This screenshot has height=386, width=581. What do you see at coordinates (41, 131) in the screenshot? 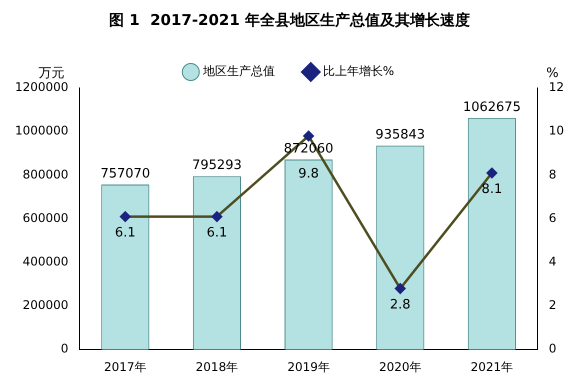
I see `y-tick-label: 1000000` at bounding box center [41, 131].